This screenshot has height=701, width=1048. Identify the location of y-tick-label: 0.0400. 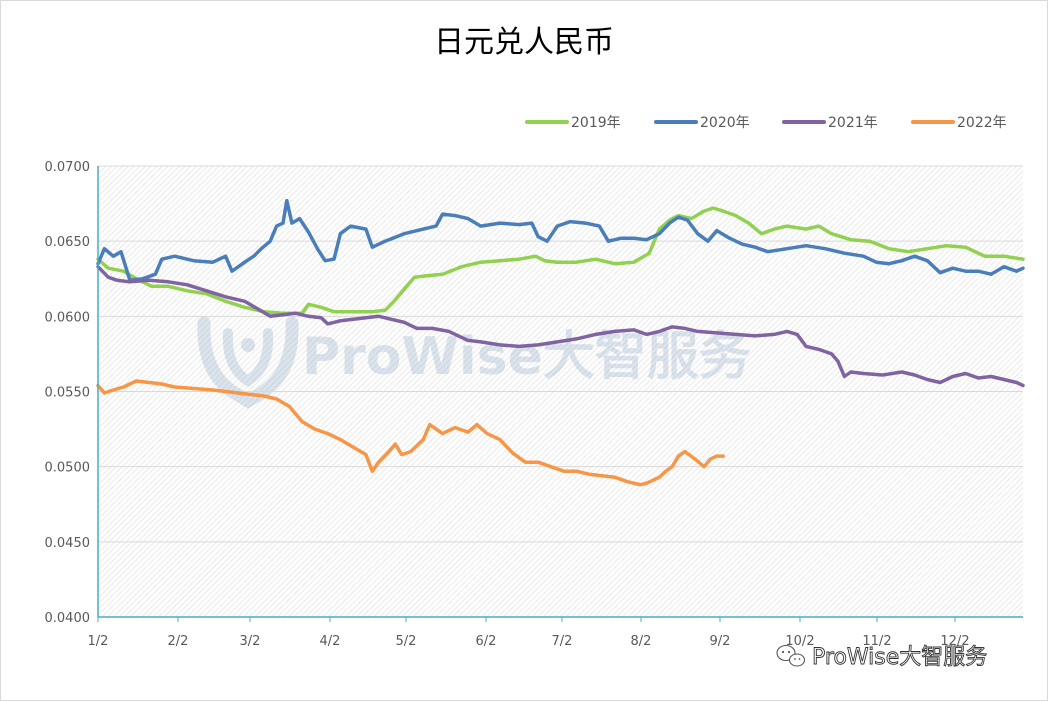
(68, 618).